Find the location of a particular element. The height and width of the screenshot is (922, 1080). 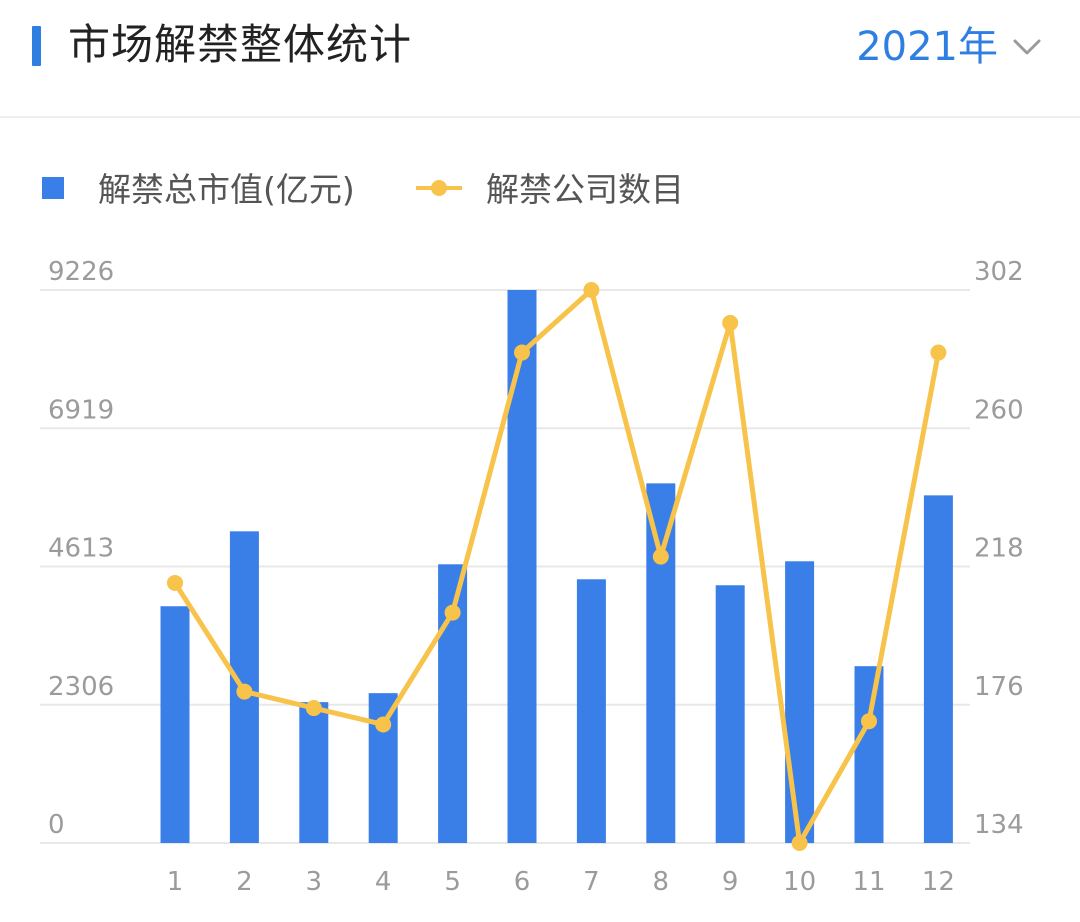

y-left-tick-label: 6919 is located at coordinates (81, 410).